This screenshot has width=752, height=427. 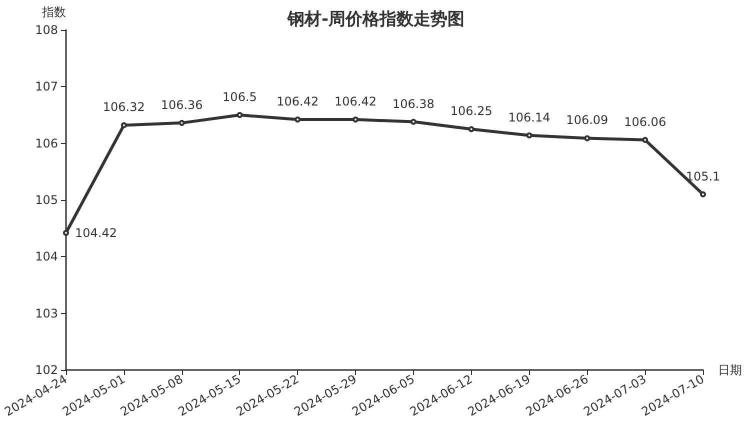 I want to click on data-label: 106.5, so click(x=239, y=97).